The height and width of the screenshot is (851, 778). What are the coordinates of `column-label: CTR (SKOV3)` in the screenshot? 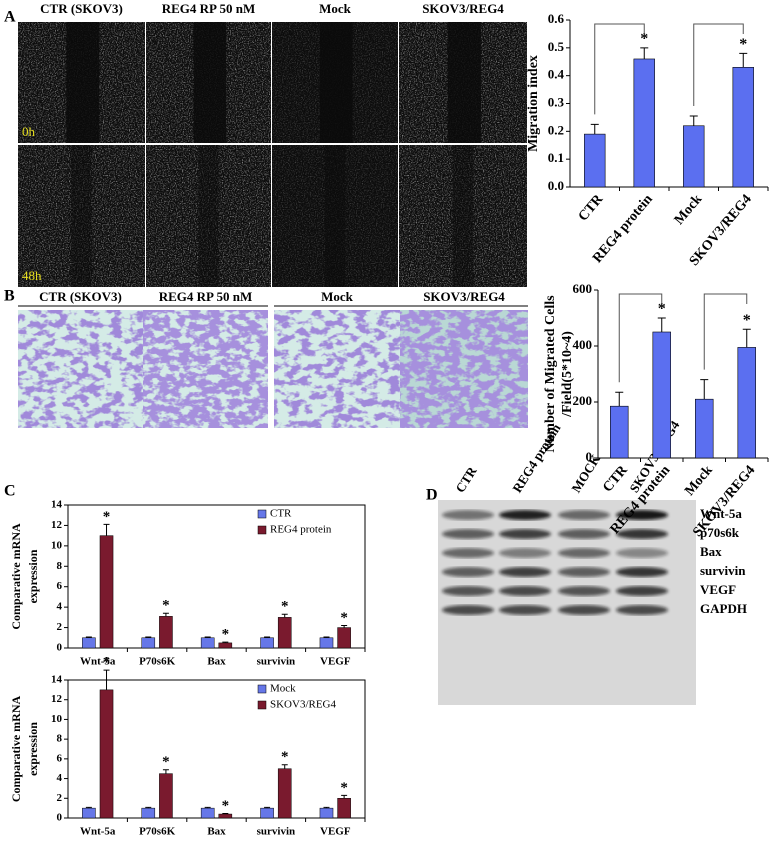 It's located at (81, 8).